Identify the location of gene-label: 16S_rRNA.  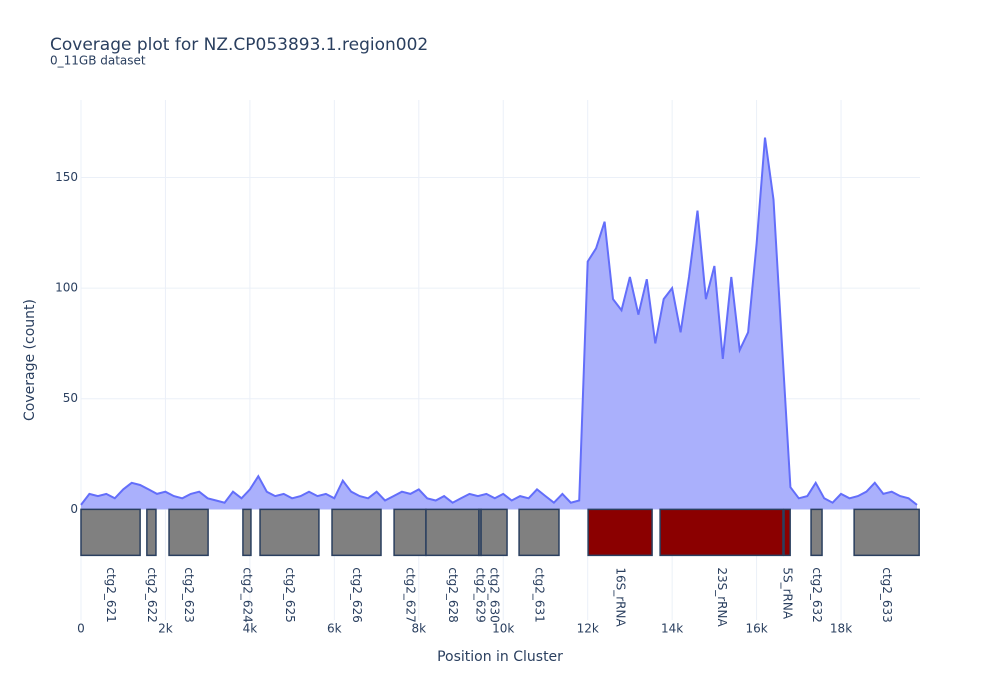
(621, 597).